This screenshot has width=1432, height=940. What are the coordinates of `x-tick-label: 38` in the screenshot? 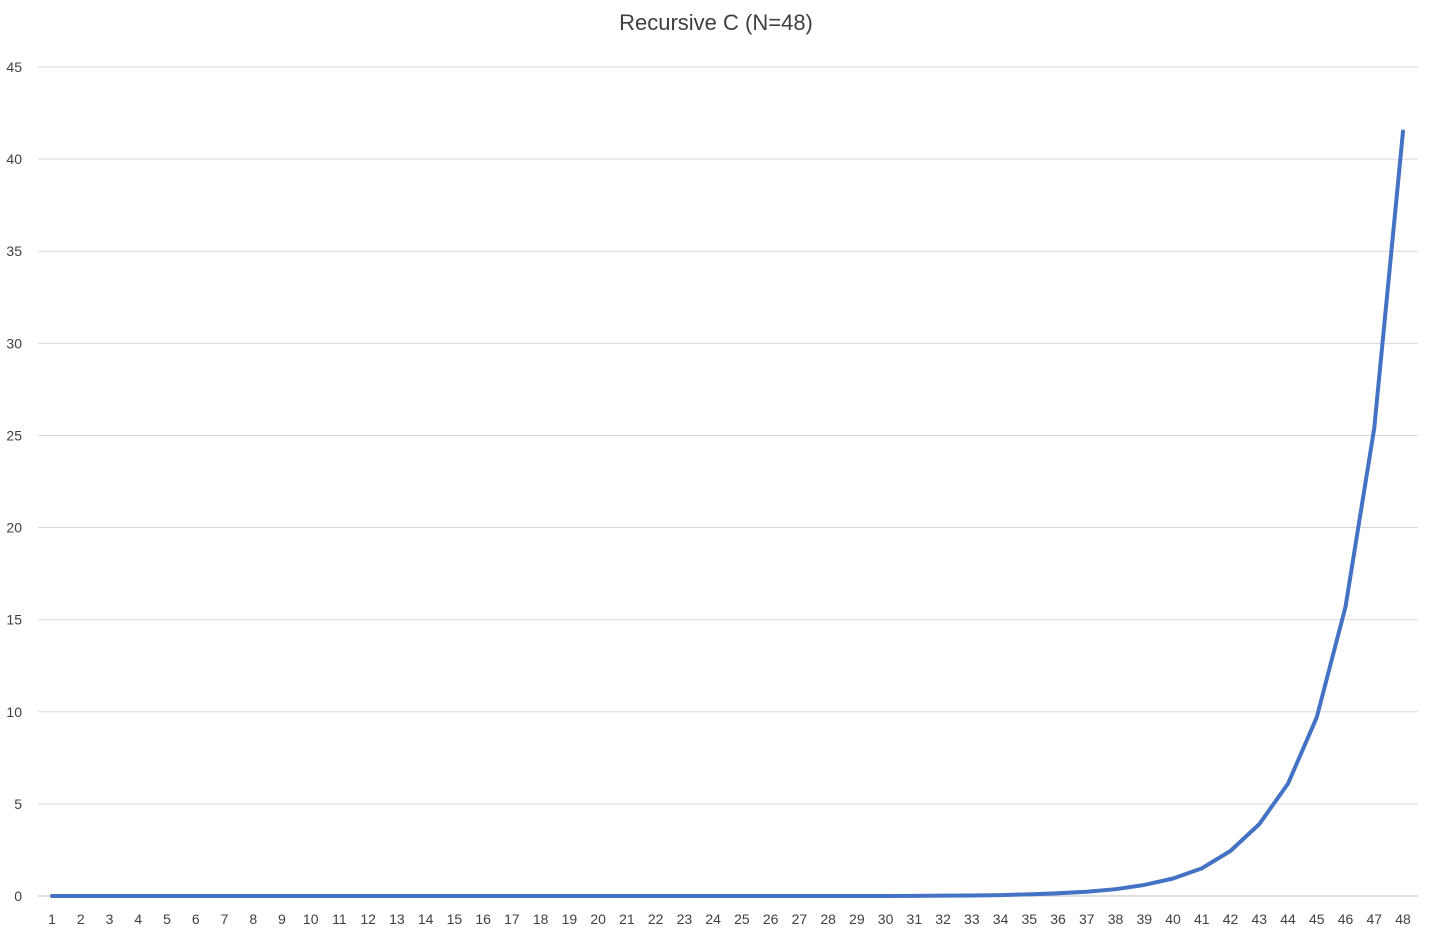 It's located at (1116, 919).